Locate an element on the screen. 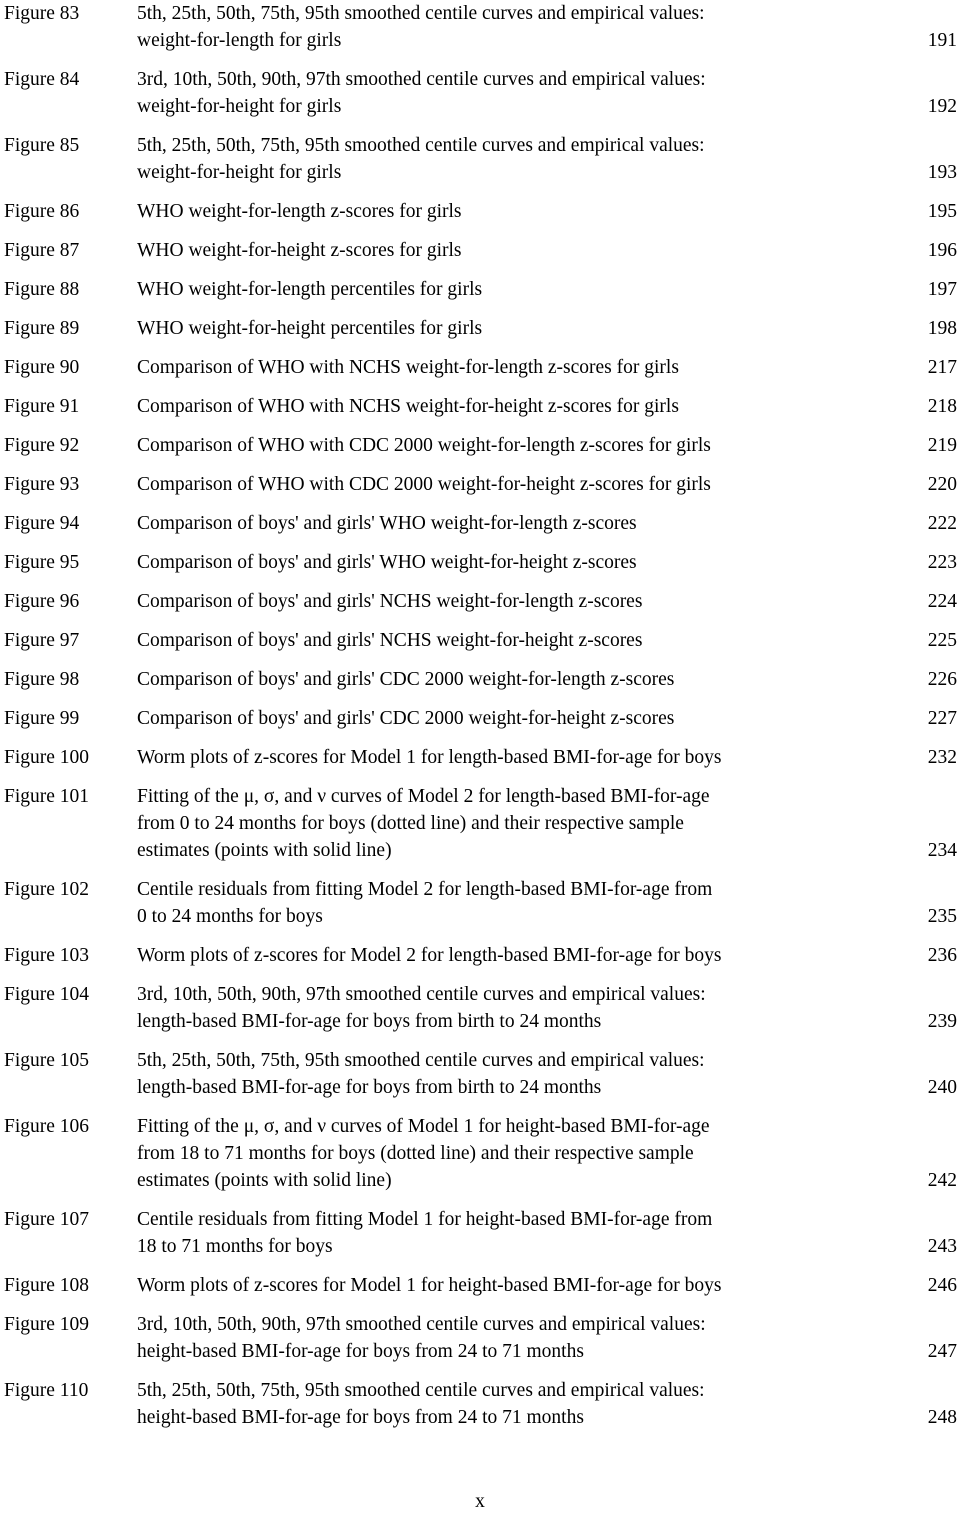  figure-page-number: 243 is located at coordinates (942, 1246).